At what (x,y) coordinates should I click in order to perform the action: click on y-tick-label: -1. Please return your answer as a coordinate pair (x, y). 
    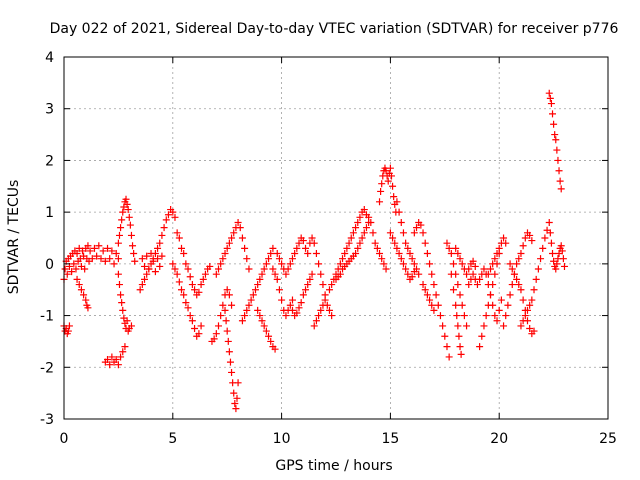
    Looking at the image, I should click on (47, 317).